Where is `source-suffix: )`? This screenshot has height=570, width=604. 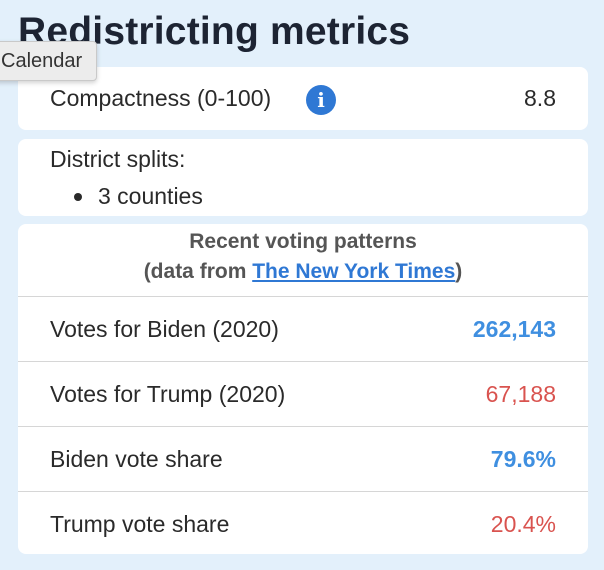
source-suffix: ) is located at coordinates (459, 271).